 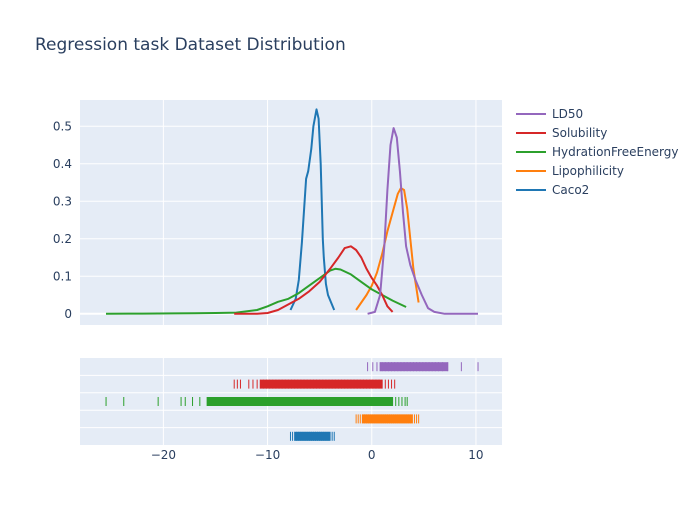 I want to click on legend-item-lipophilicity: Lipophilicity, so click(x=570, y=171).